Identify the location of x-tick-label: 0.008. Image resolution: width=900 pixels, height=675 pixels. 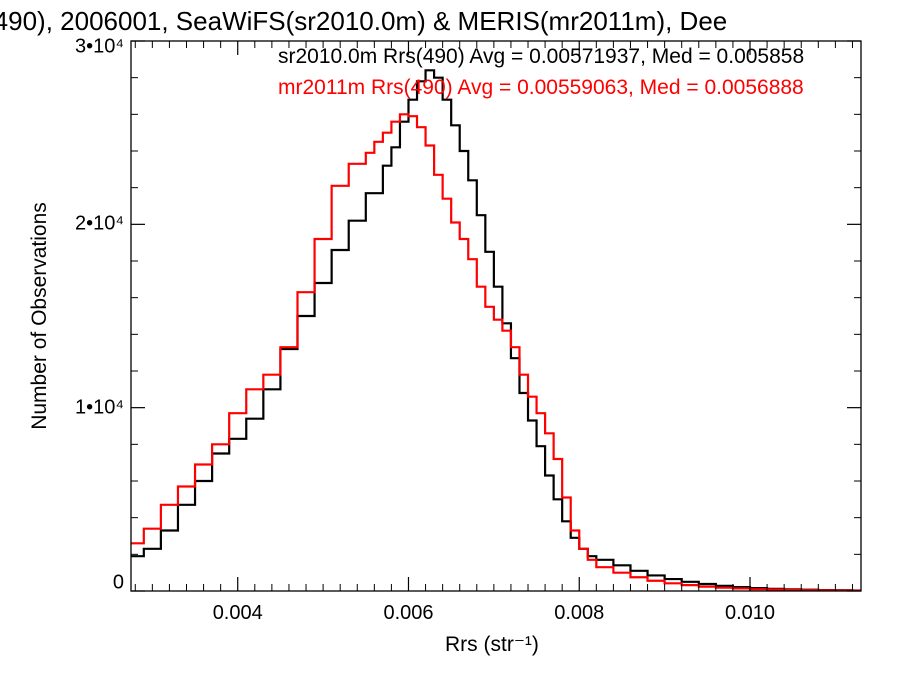
(579, 613).